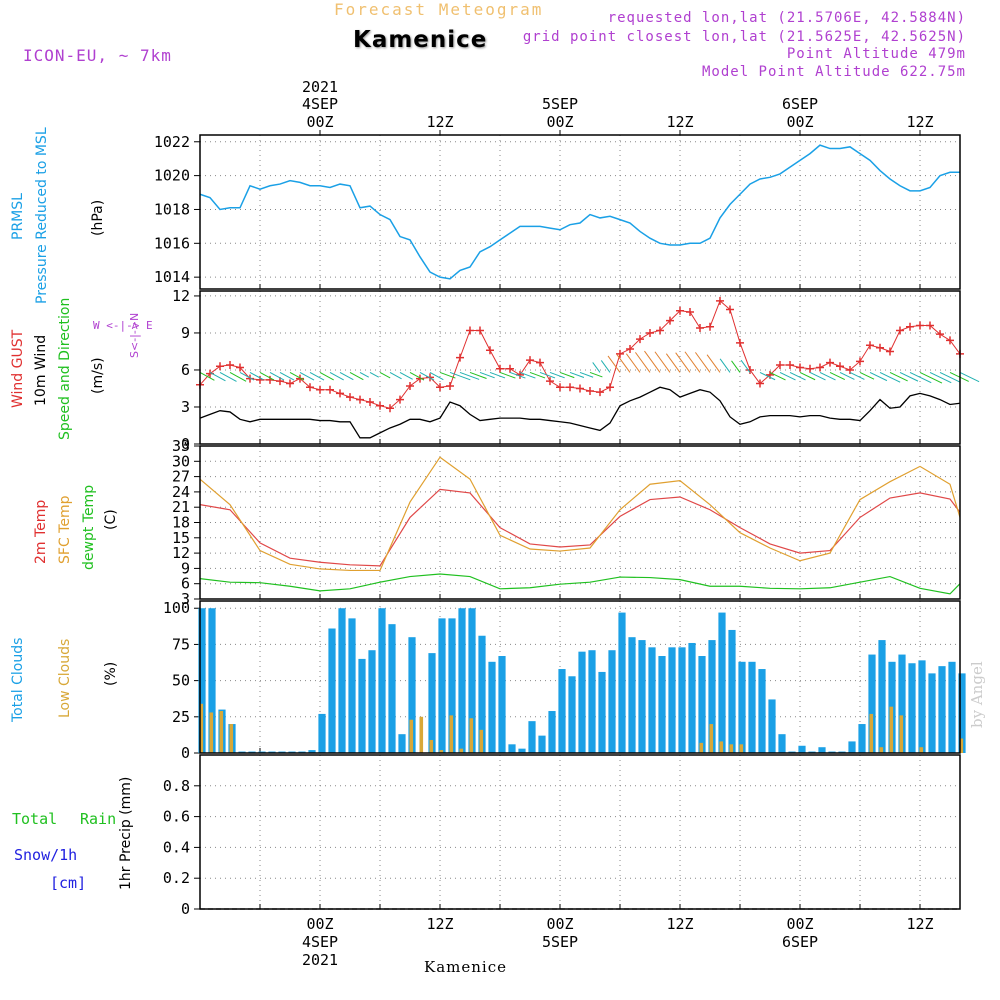 This screenshot has width=1000, height=1000. What do you see at coordinates (181, 538) in the screenshot?
I see `y-tick-label: 15` at bounding box center [181, 538].